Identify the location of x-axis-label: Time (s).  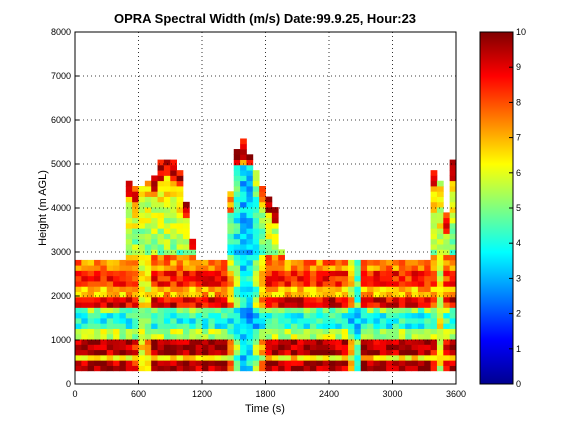
(265, 409).